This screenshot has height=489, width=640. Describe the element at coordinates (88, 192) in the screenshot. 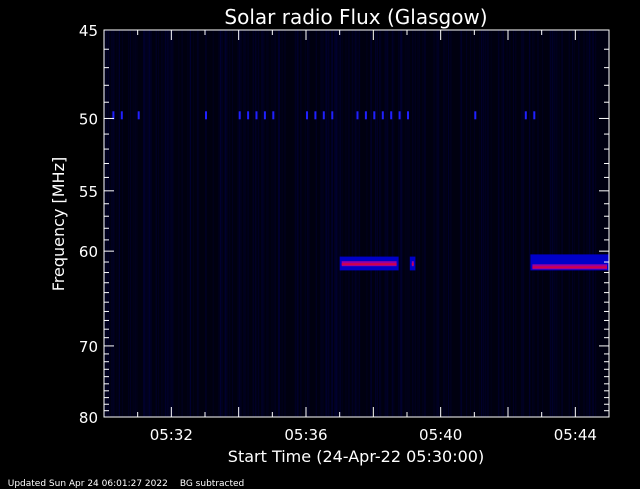

I see `y-tick-label: 55` at that location.